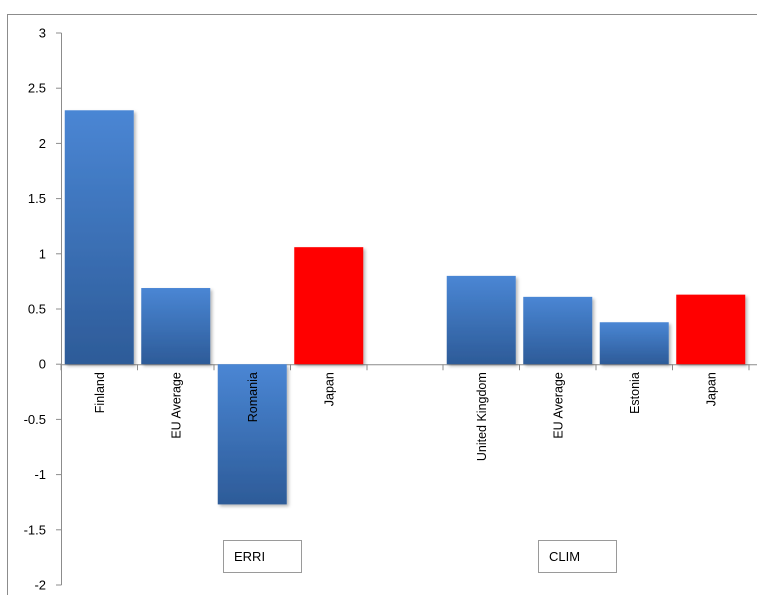  Describe the element at coordinates (635, 393) in the screenshot. I see `category-label-clim-estonia: Estonia` at that location.